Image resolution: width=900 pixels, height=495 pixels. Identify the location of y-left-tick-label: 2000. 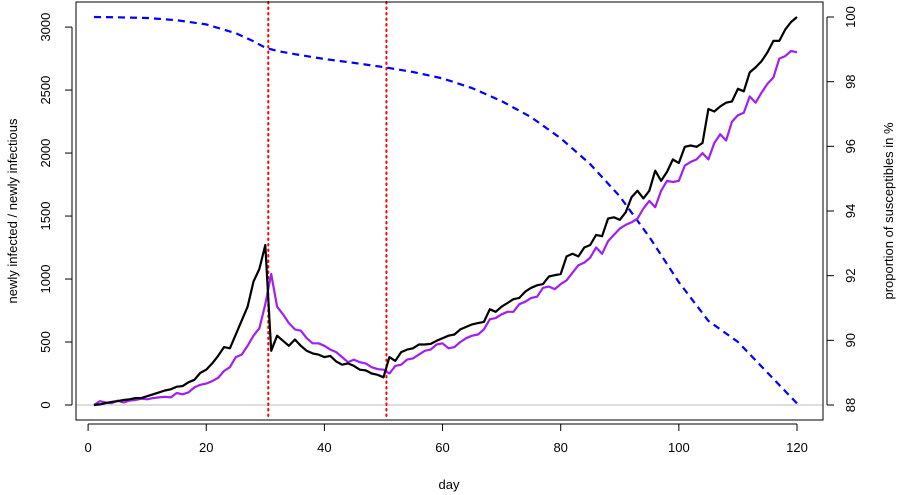
(45, 153).